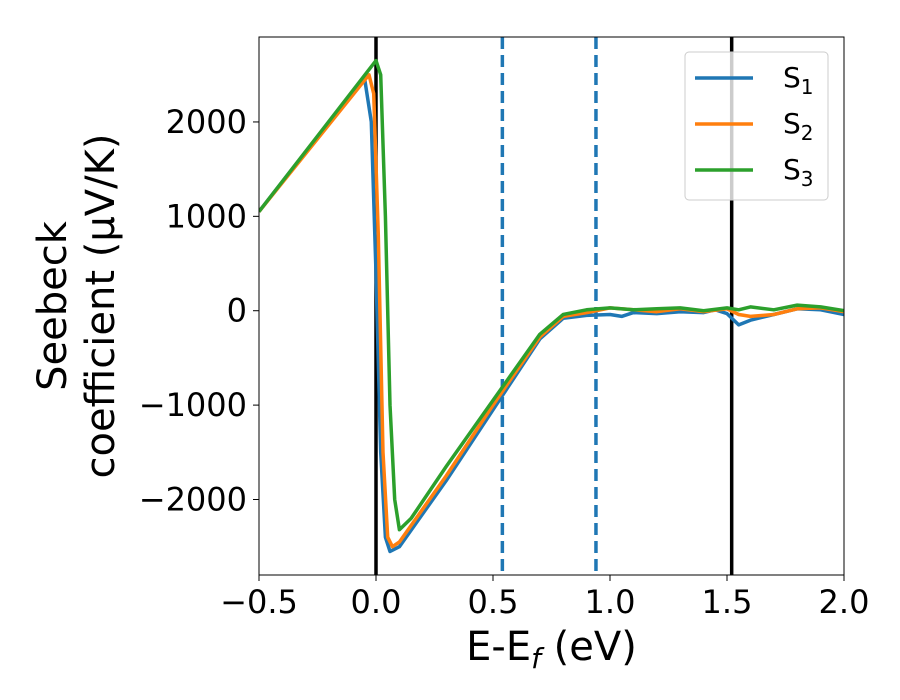 This screenshot has height=700, width=900. What do you see at coordinates (493, 602) in the screenshot?
I see `x-tick-label: 0.5` at bounding box center [493, 602].